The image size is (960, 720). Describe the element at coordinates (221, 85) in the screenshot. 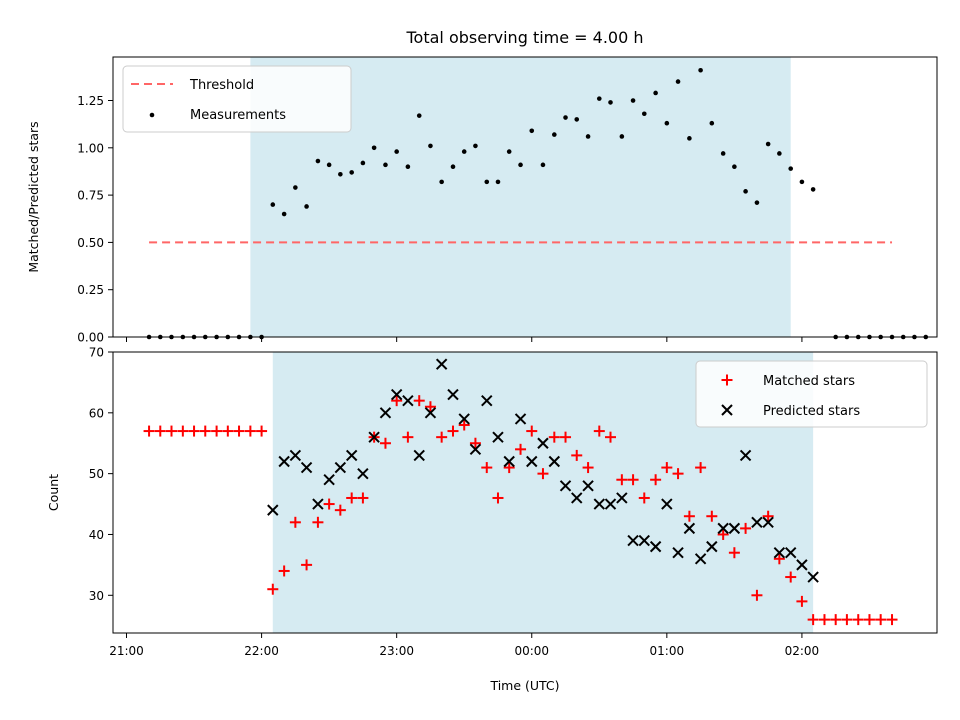

I see `threshold-legend-label: Threshold` at that location.